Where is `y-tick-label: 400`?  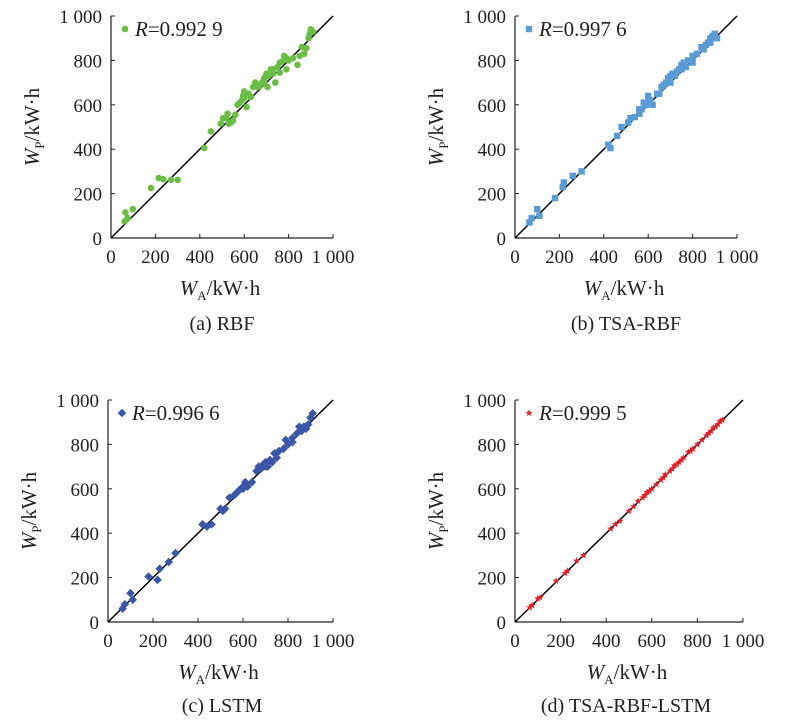
y-tick-label: 400 is located at coordinates (492, 150).